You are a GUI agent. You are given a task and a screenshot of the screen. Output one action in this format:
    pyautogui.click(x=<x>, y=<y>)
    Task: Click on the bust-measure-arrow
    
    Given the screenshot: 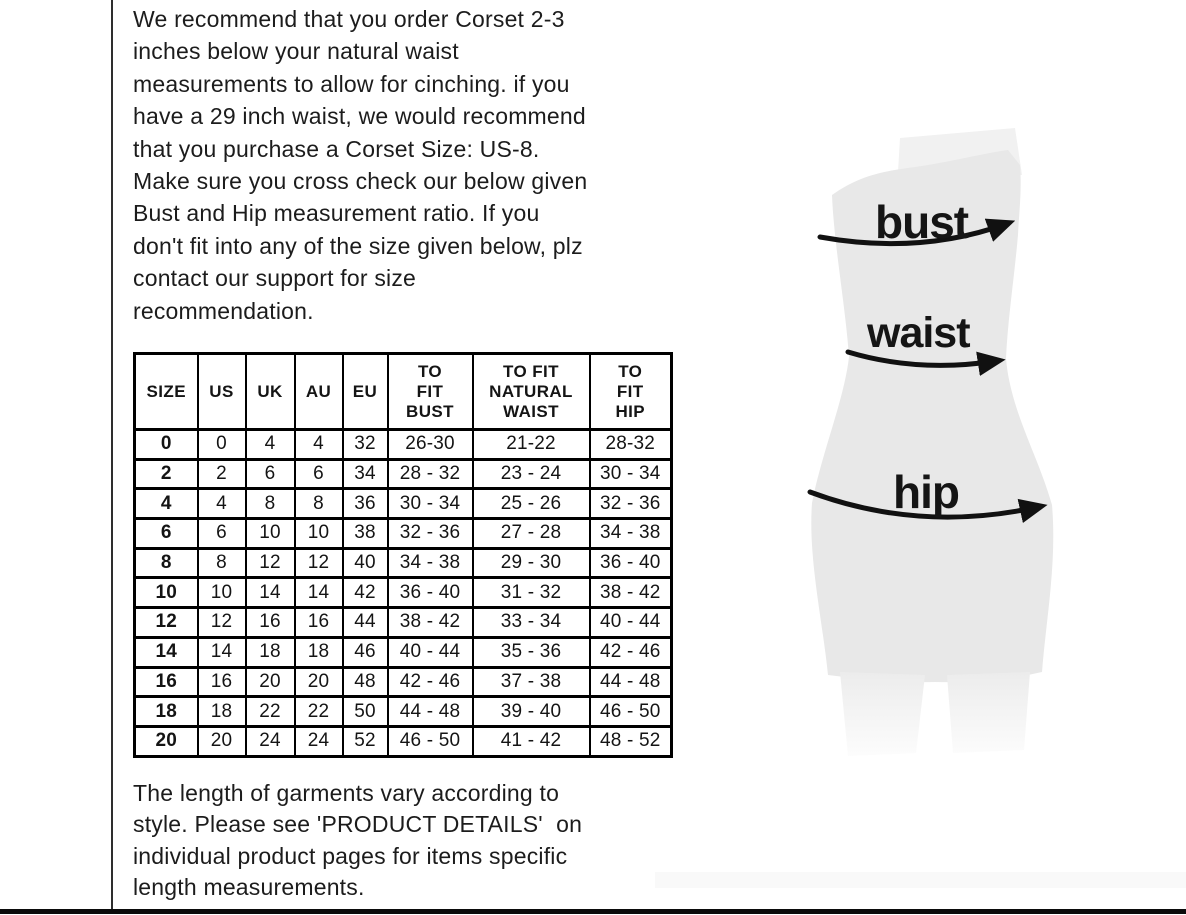 What is the action you would take?
    pyautogui.click(x=916, y=232)
    